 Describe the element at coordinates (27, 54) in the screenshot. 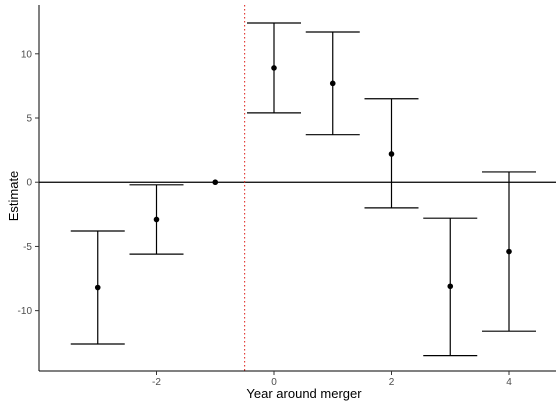

I see `y-tick-label: 10` at that location.